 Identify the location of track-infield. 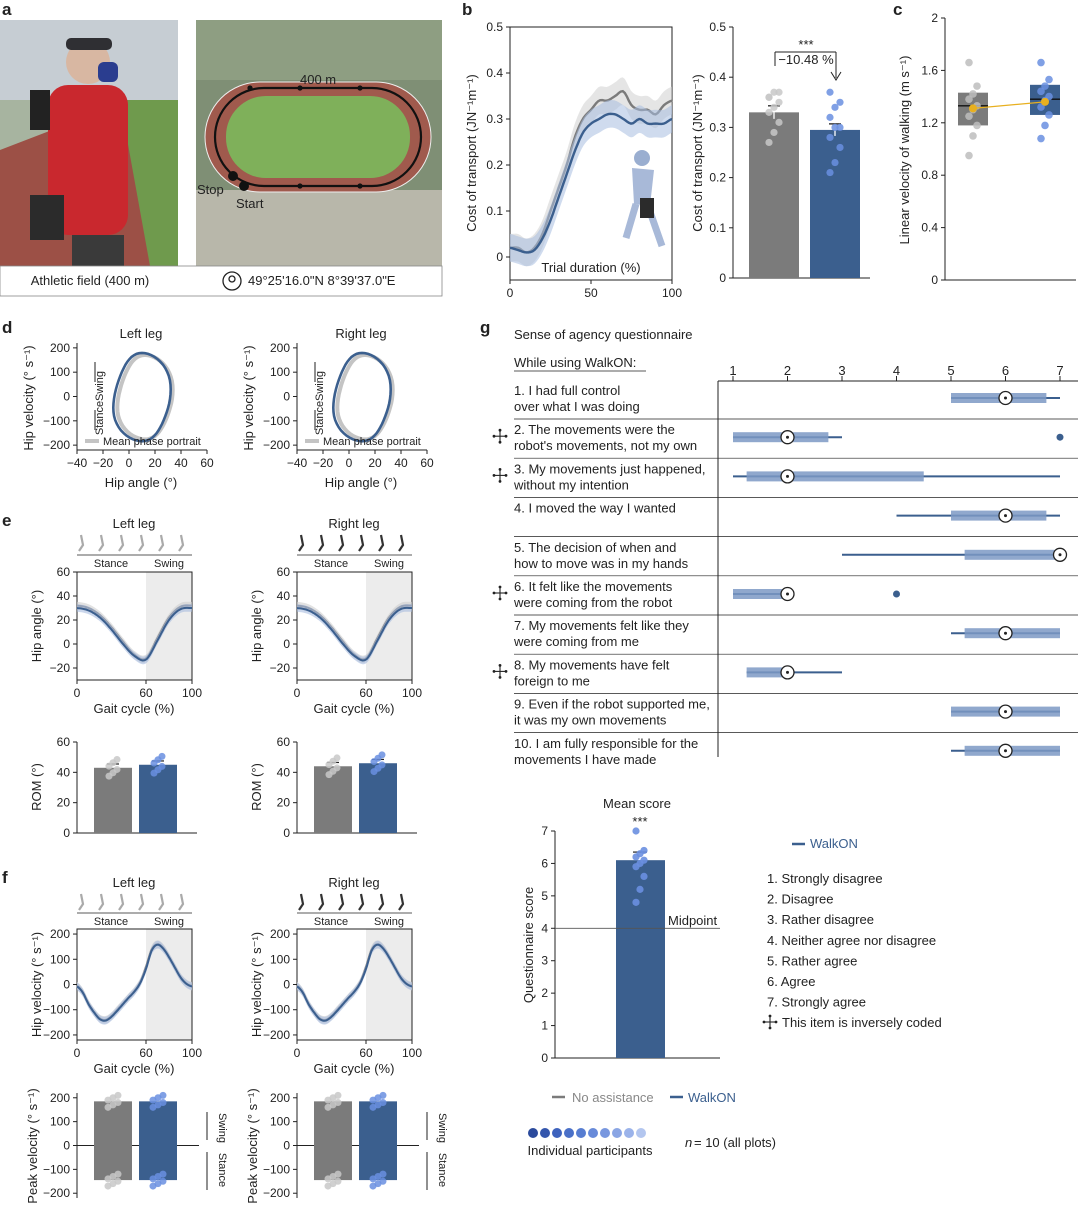
(318, 137).